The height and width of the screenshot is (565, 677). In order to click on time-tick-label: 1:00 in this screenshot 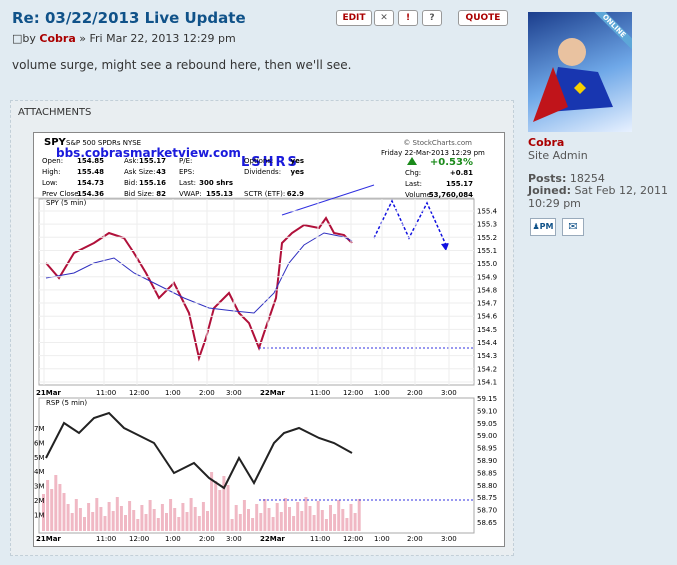, I will do `click(382, 393)`.